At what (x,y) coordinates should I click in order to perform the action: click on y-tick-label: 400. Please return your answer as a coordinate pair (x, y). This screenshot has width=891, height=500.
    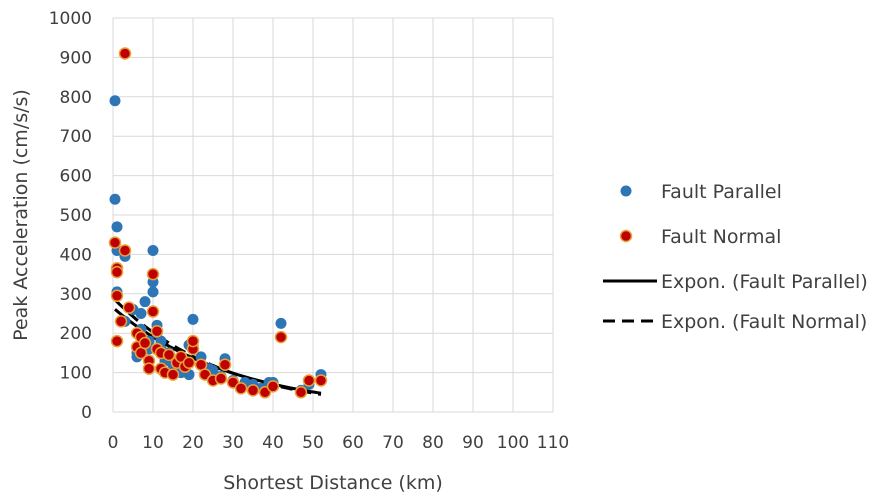
    Looking at the image, I should click on (76, 255).